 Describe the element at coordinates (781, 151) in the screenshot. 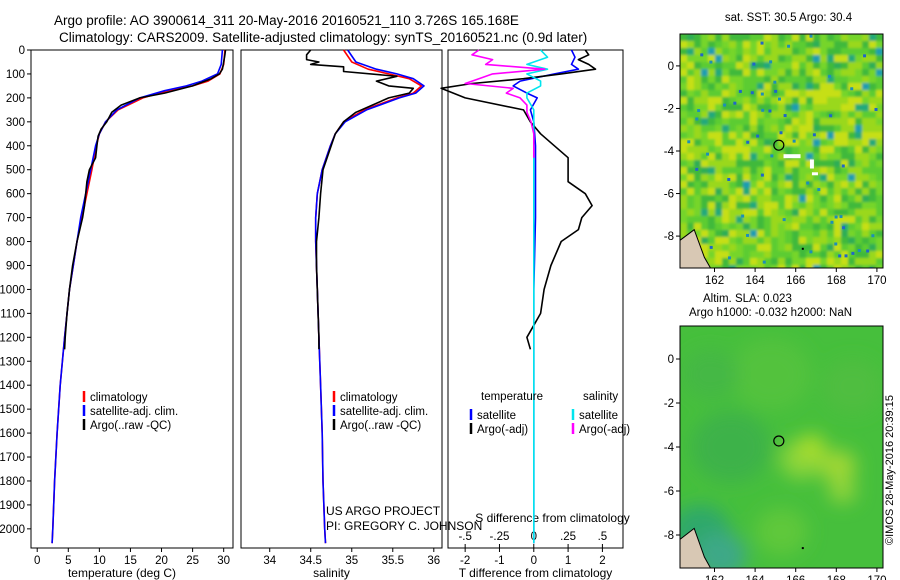

I see `map-field` at that location.